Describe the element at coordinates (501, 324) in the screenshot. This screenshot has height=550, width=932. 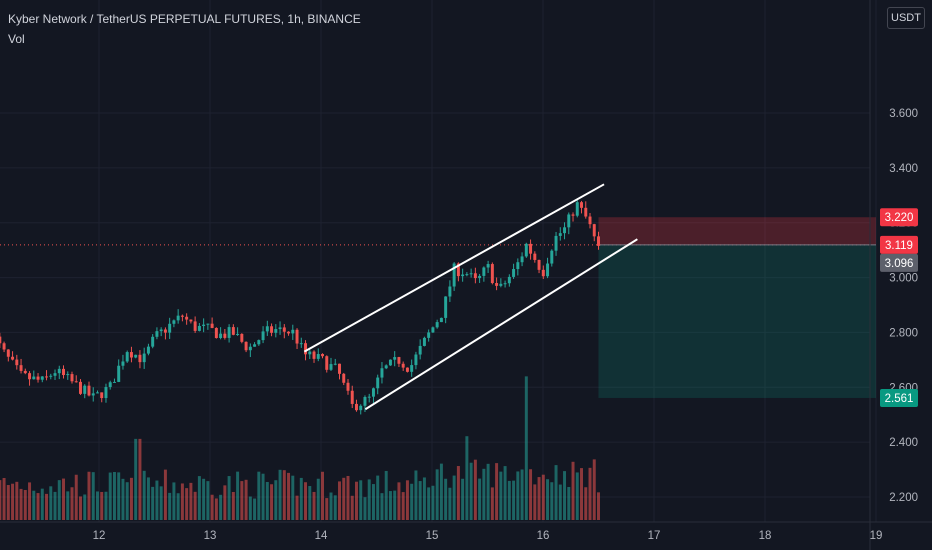
I see `wedge-lower-line` at that location.